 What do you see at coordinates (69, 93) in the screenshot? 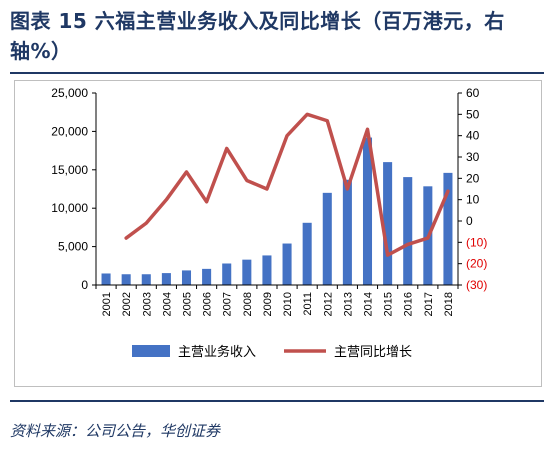
I see `left-tick-label: 25,000` at bounding box center [69, 93].